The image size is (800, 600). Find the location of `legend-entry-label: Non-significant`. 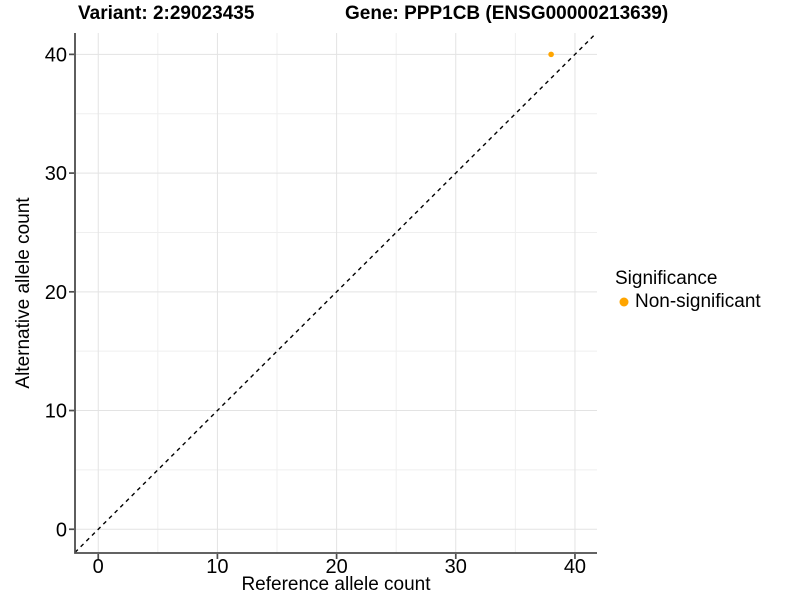

legend-entry-label: Non-significant is located at coordinates (698, 301).